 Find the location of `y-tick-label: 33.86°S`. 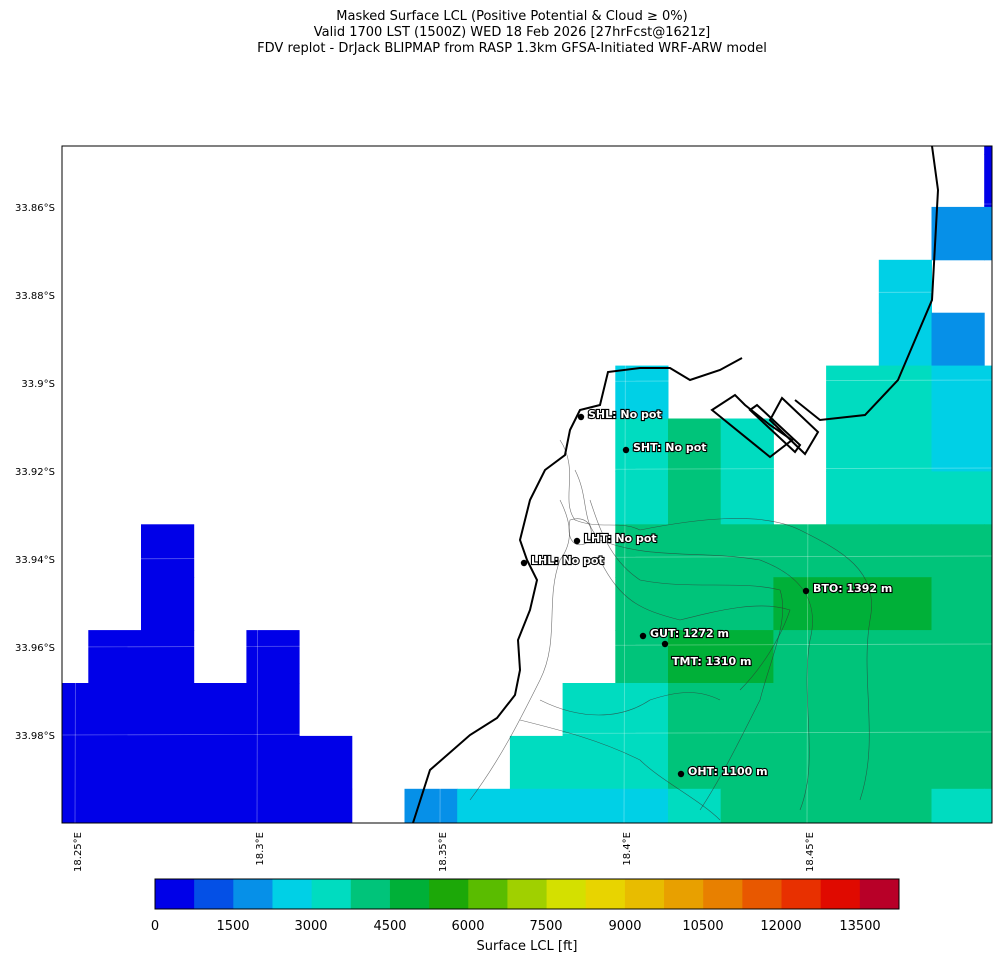

y-tick-label: 33.86°S is located at coordinates (35, 208).